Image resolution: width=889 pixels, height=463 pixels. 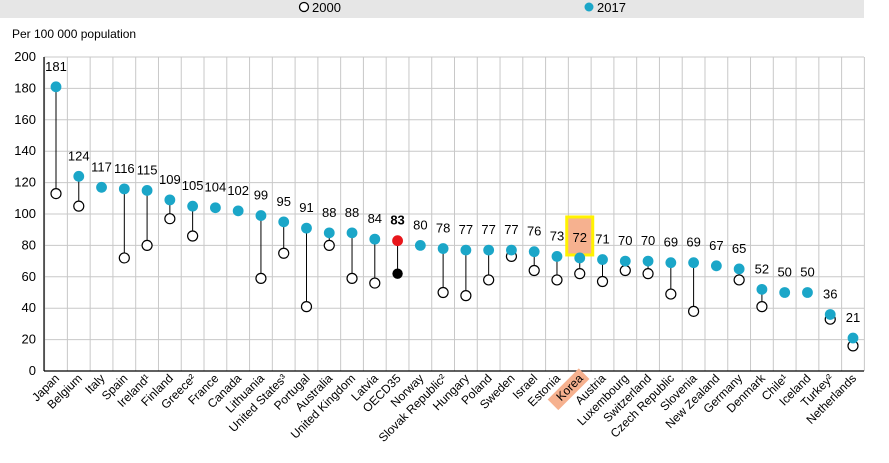 What do you see at coordinates (853, 317) in the screenshot?
I see `data-label: 21` at bounding box center [853, 317].